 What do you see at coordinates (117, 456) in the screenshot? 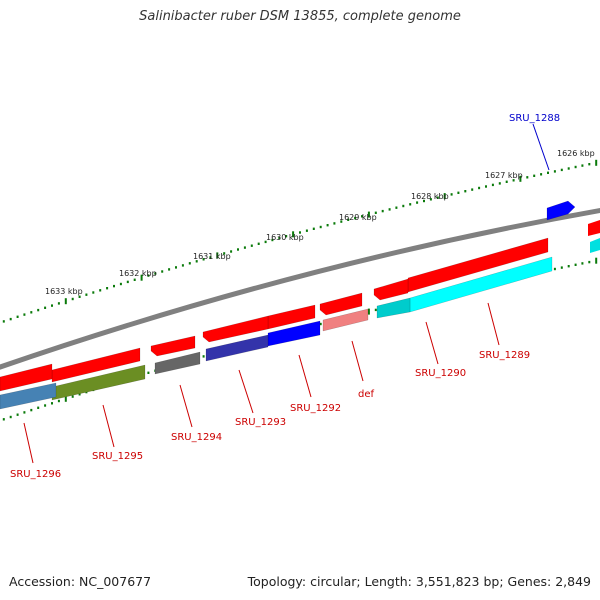
I see `gene-label-sru-1295: SRU_1295` at bounding box center [117, 456].